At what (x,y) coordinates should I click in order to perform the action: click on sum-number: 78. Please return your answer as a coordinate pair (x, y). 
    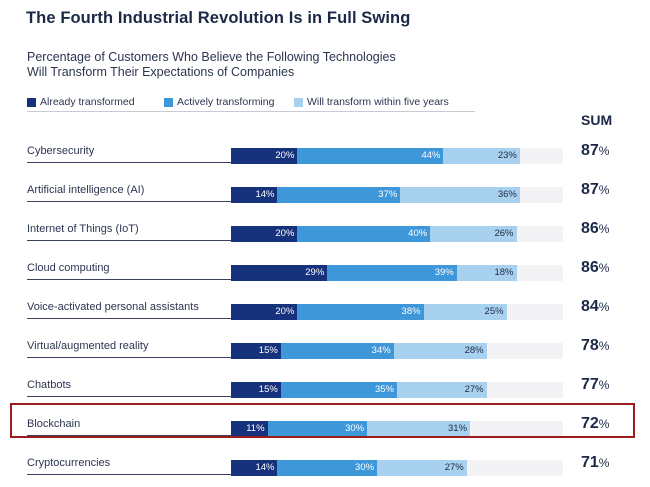
    Looking at the image, I should click on (590, 345).